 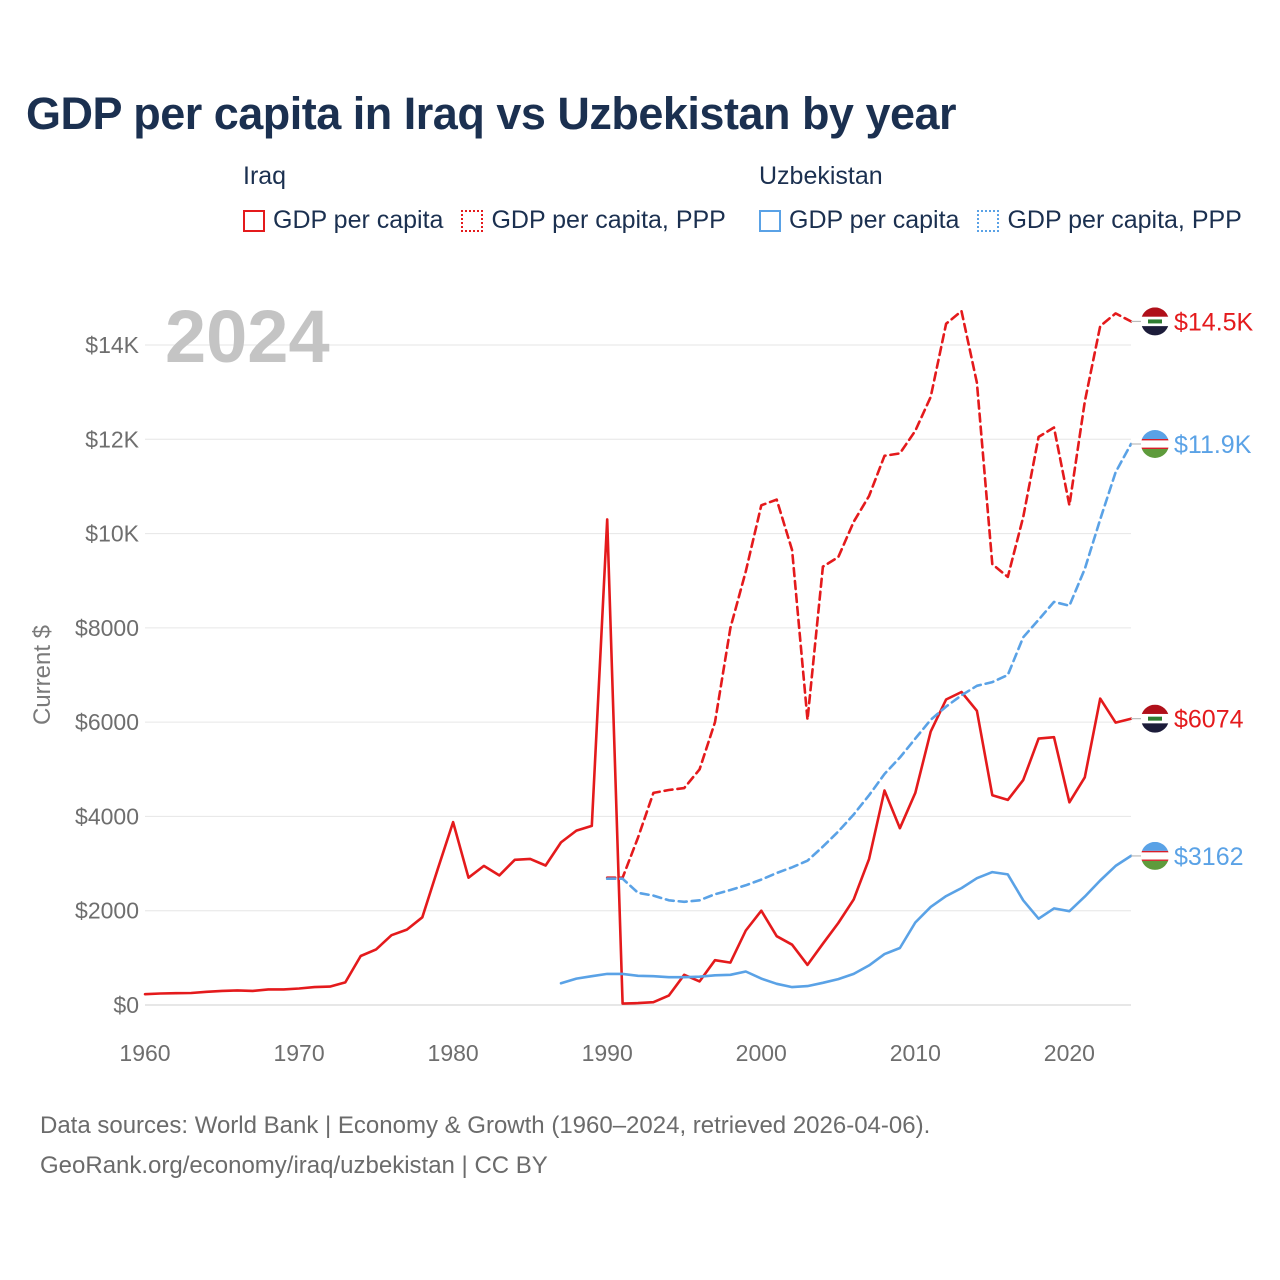 I want to click on legend-item-iraq-gdp-ppp: GDP per capita, PPP, so click(x=593, y=220).